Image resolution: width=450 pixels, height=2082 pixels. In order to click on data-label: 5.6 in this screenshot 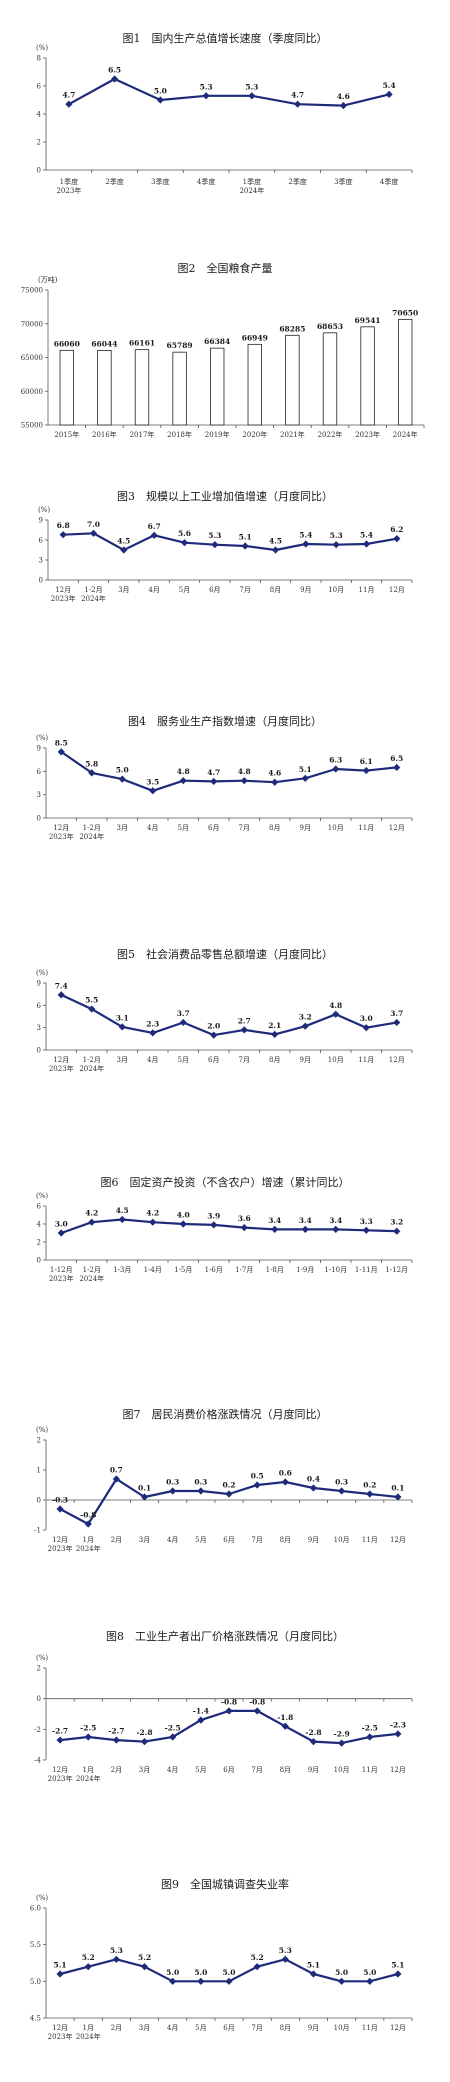, I will do `click(184, 533)`.